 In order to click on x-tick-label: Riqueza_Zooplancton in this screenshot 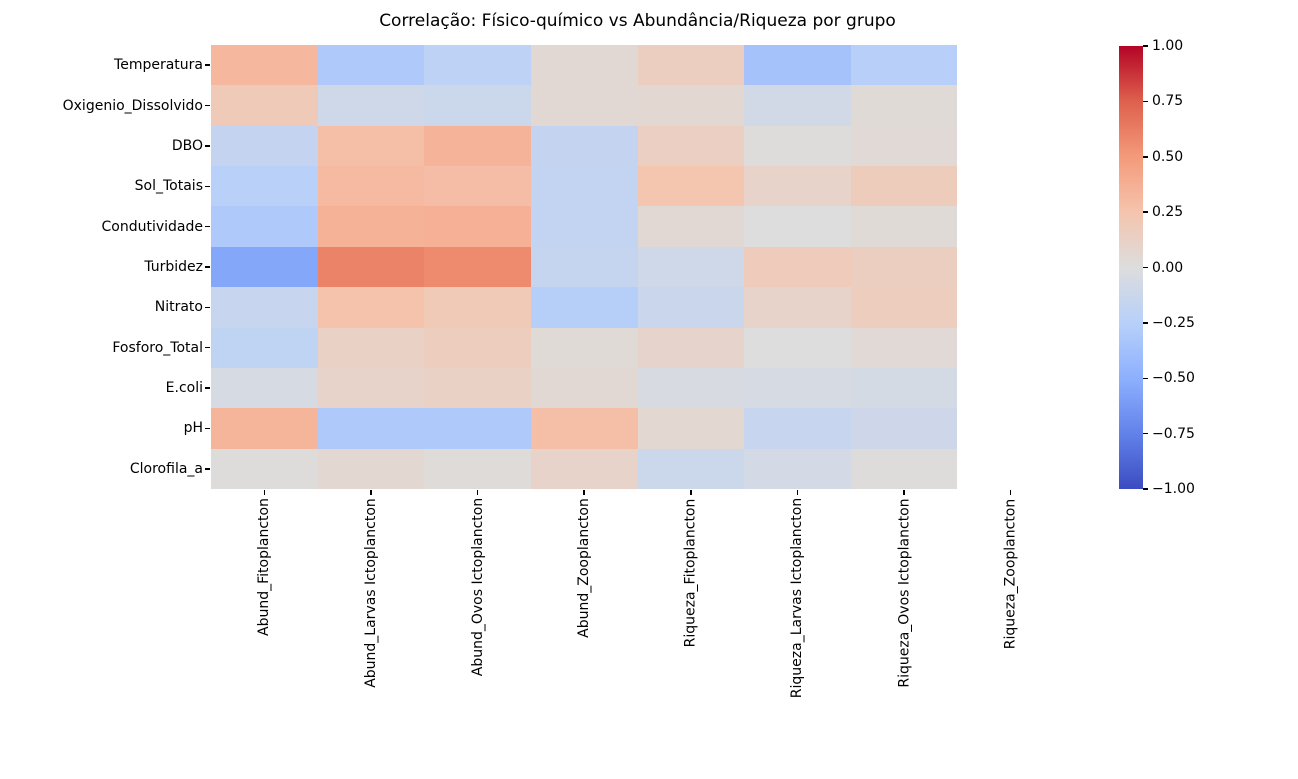, I will do `click(1010, 573)`.